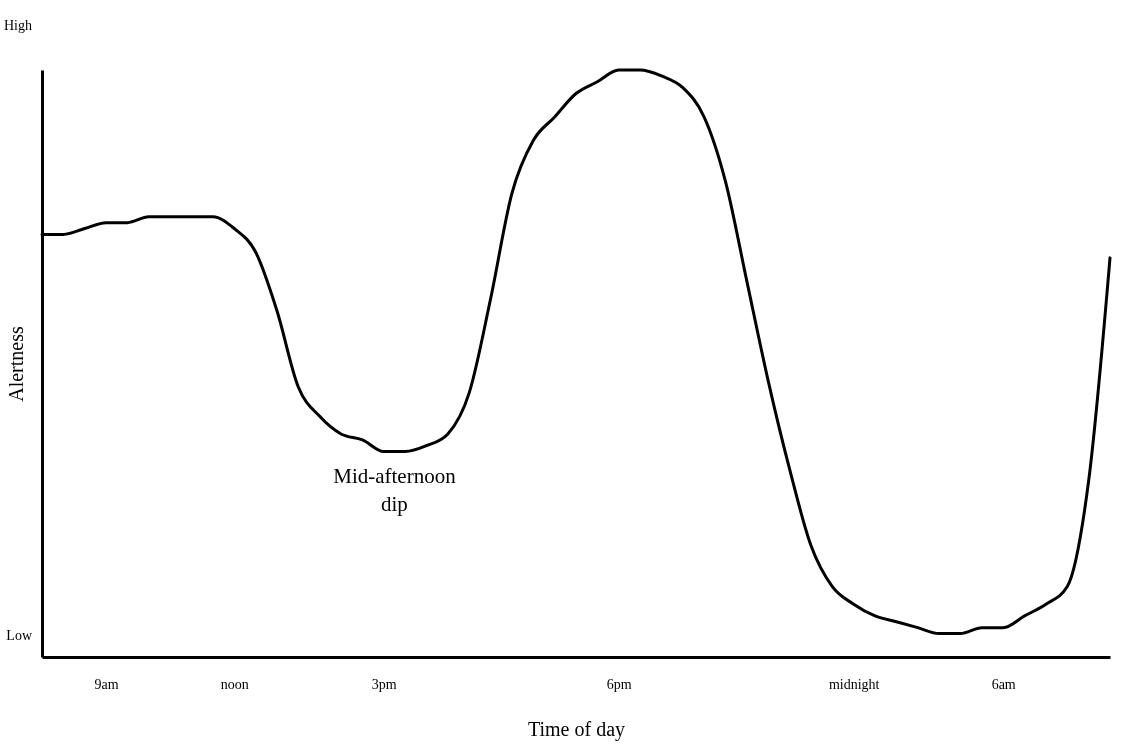 This screenshot has width=1132, height=745. I want to click on y-axis-title: Alertness, so click(15, 364).